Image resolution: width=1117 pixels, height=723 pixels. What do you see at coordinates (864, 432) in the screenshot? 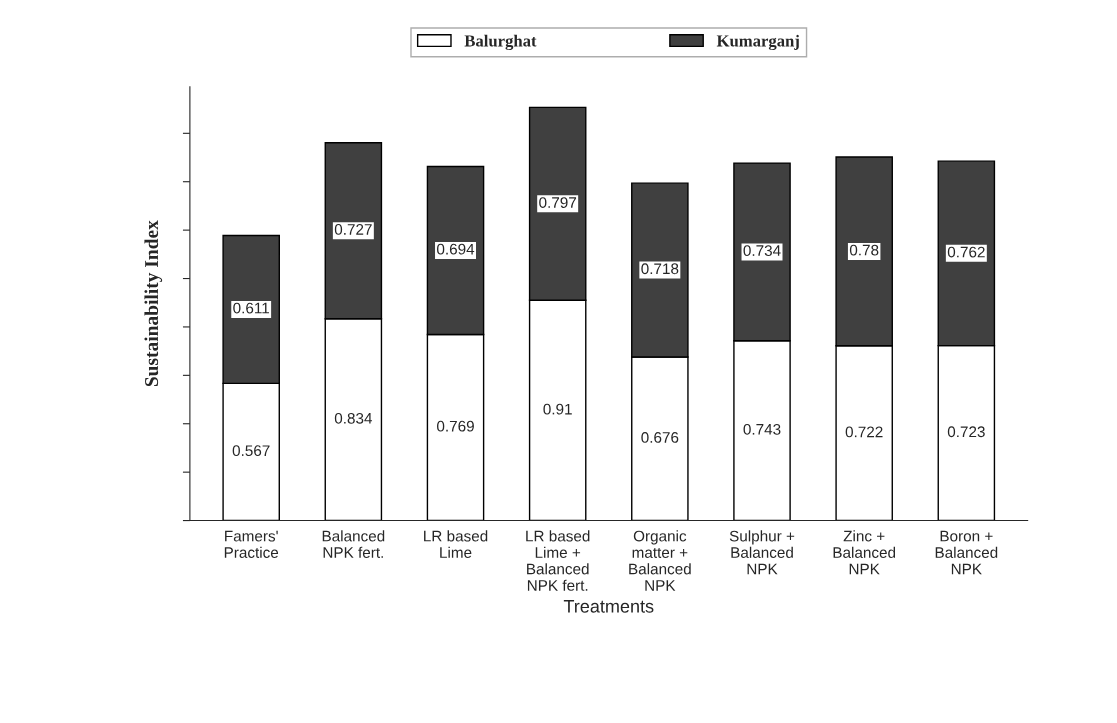
I see `data-label: 0.722` at bounding box center [864, 432].